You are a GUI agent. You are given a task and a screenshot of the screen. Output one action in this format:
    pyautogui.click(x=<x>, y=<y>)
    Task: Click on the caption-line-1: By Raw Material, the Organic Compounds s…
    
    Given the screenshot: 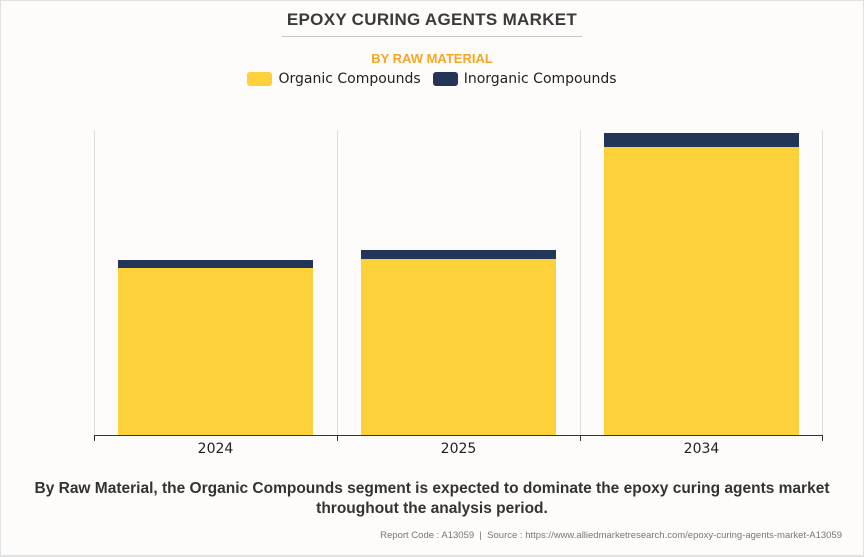 What is the action you would take?
    pyautogui.click(x=432, y=488)
    